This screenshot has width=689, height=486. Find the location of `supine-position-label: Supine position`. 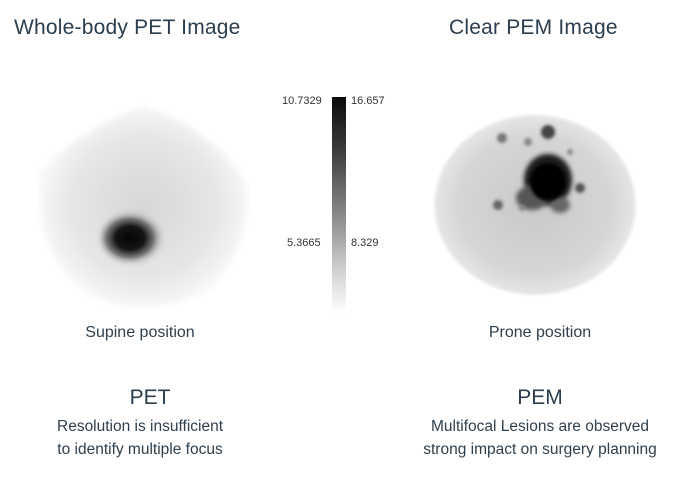

supine-position-label: Supine position is located at coordinates (140, 332).